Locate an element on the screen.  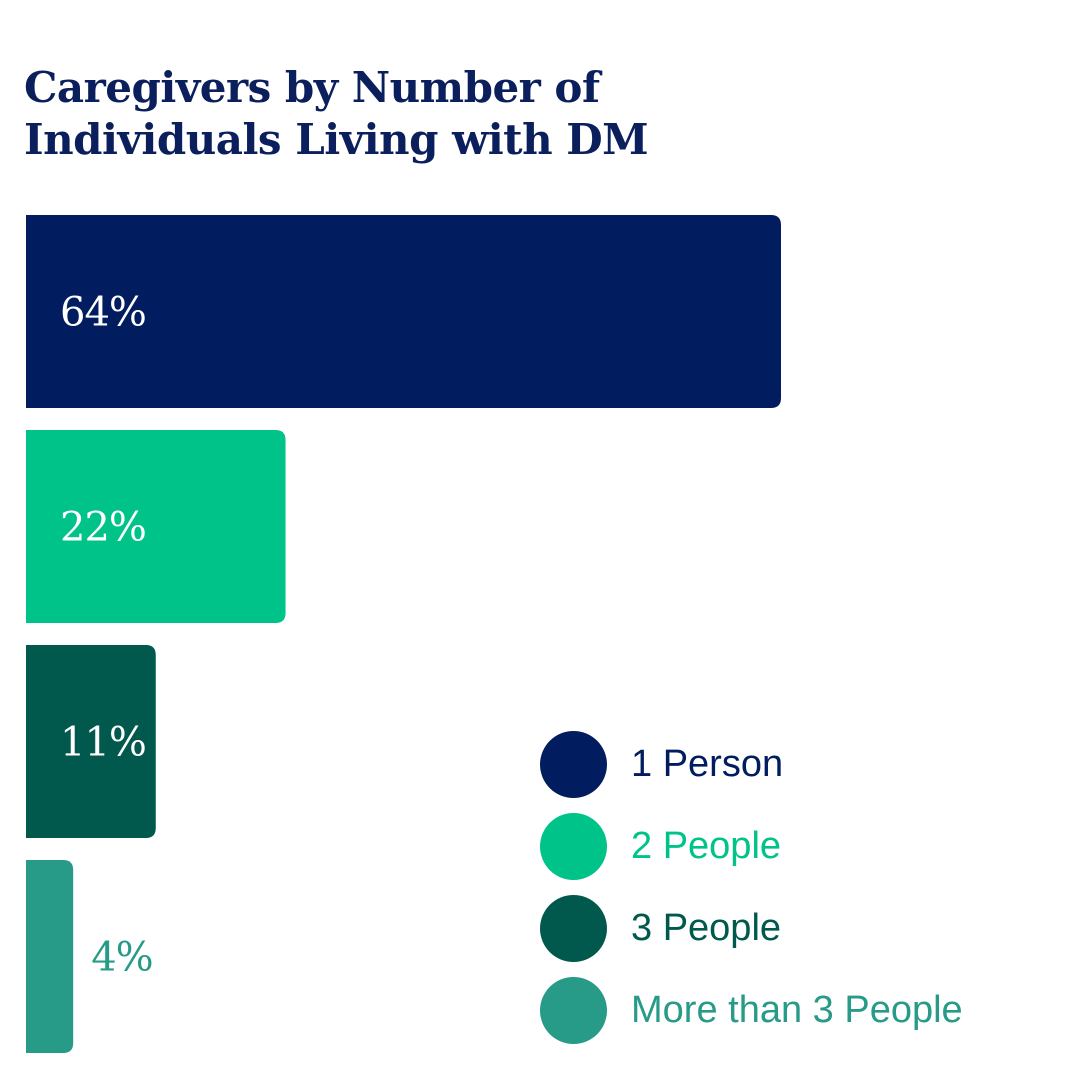
legend-swatch-1-person is located at coordinates (573, 764).